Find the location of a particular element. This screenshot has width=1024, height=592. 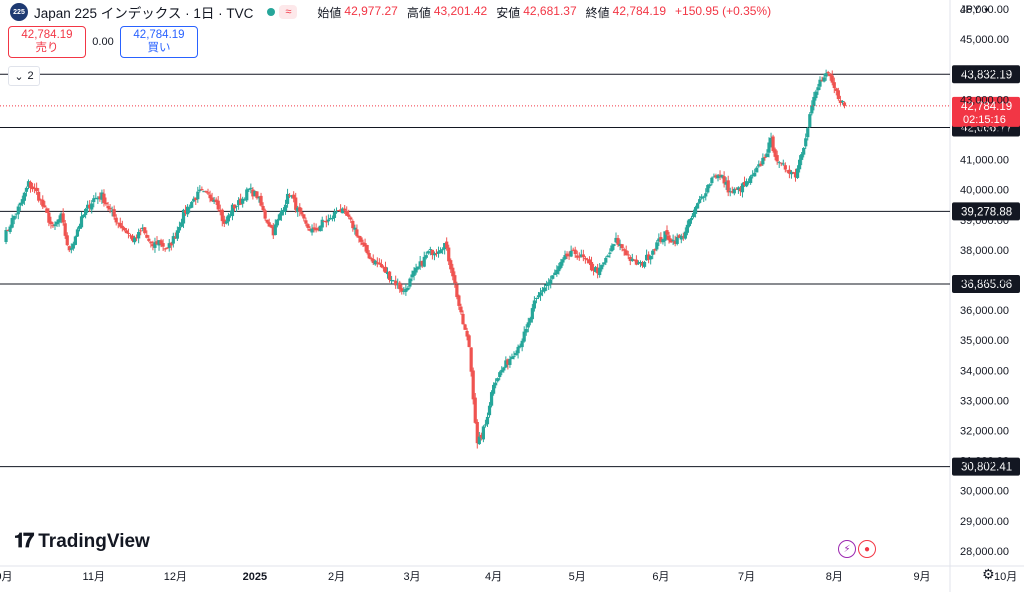

y-tick-label: 41,000.00 is located at coordinates (984, 161).